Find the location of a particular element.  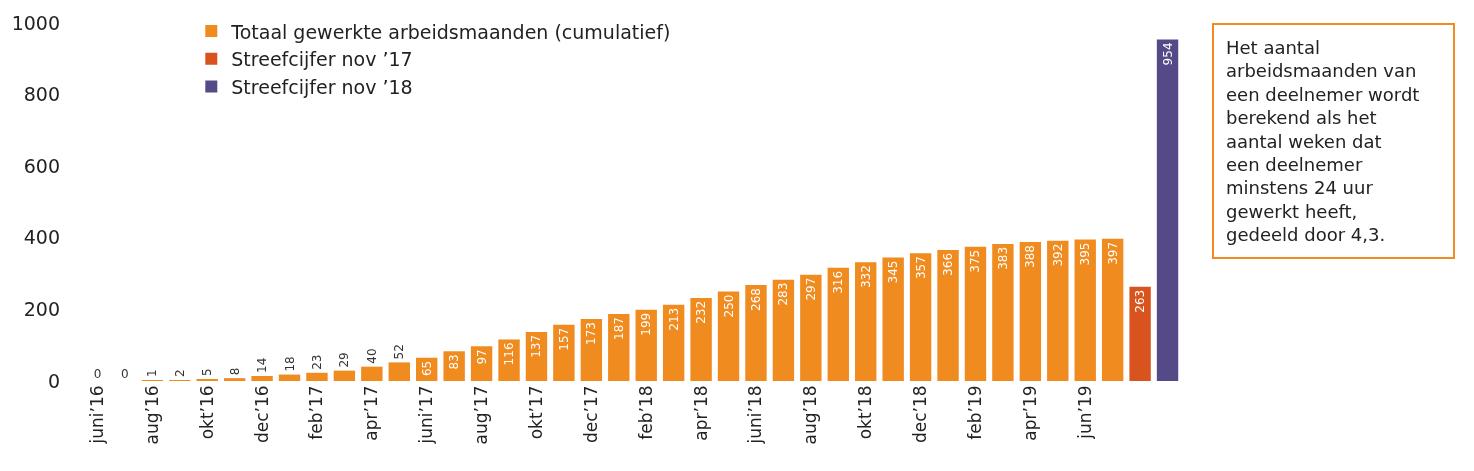

data-label: 137 is located at coordinates (536, 346).